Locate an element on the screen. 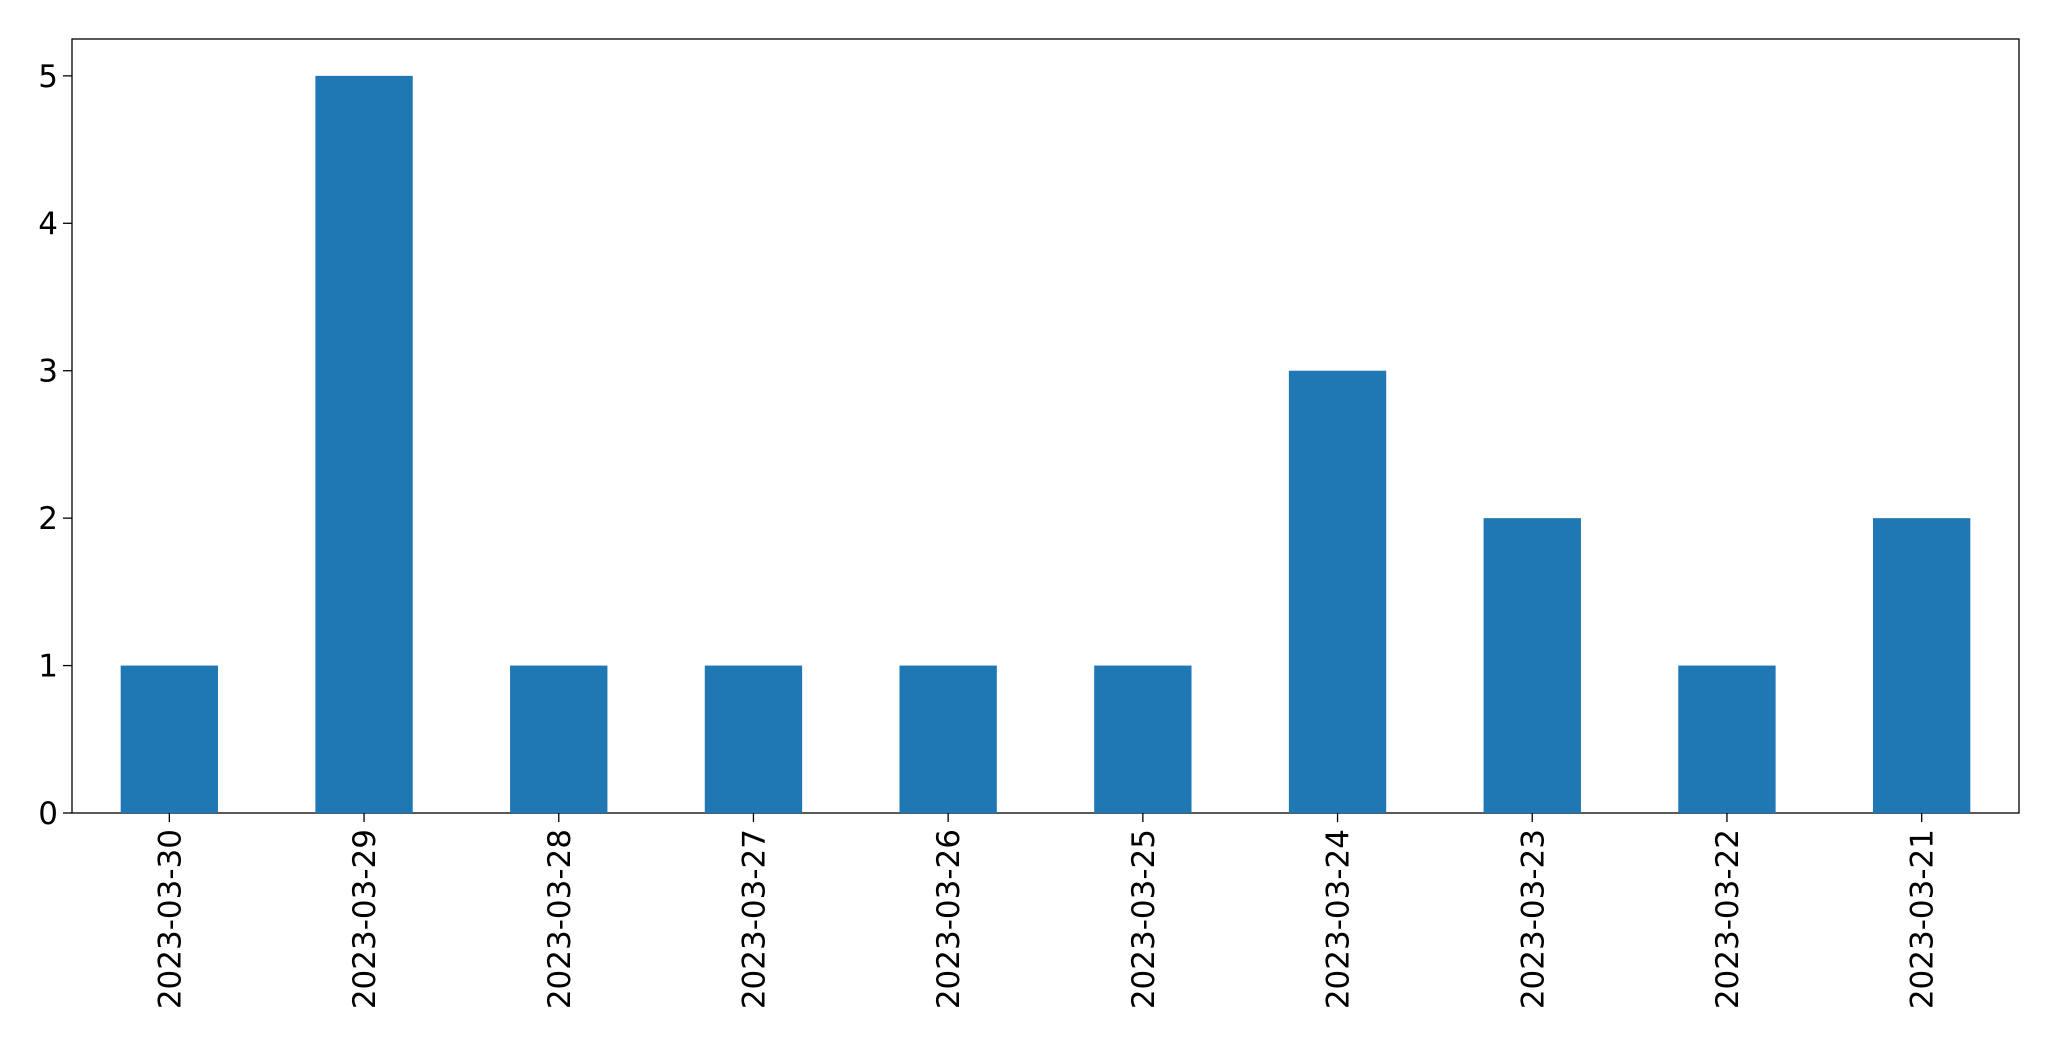  y-tick-label: 3 is located at coordinates (48, 372).